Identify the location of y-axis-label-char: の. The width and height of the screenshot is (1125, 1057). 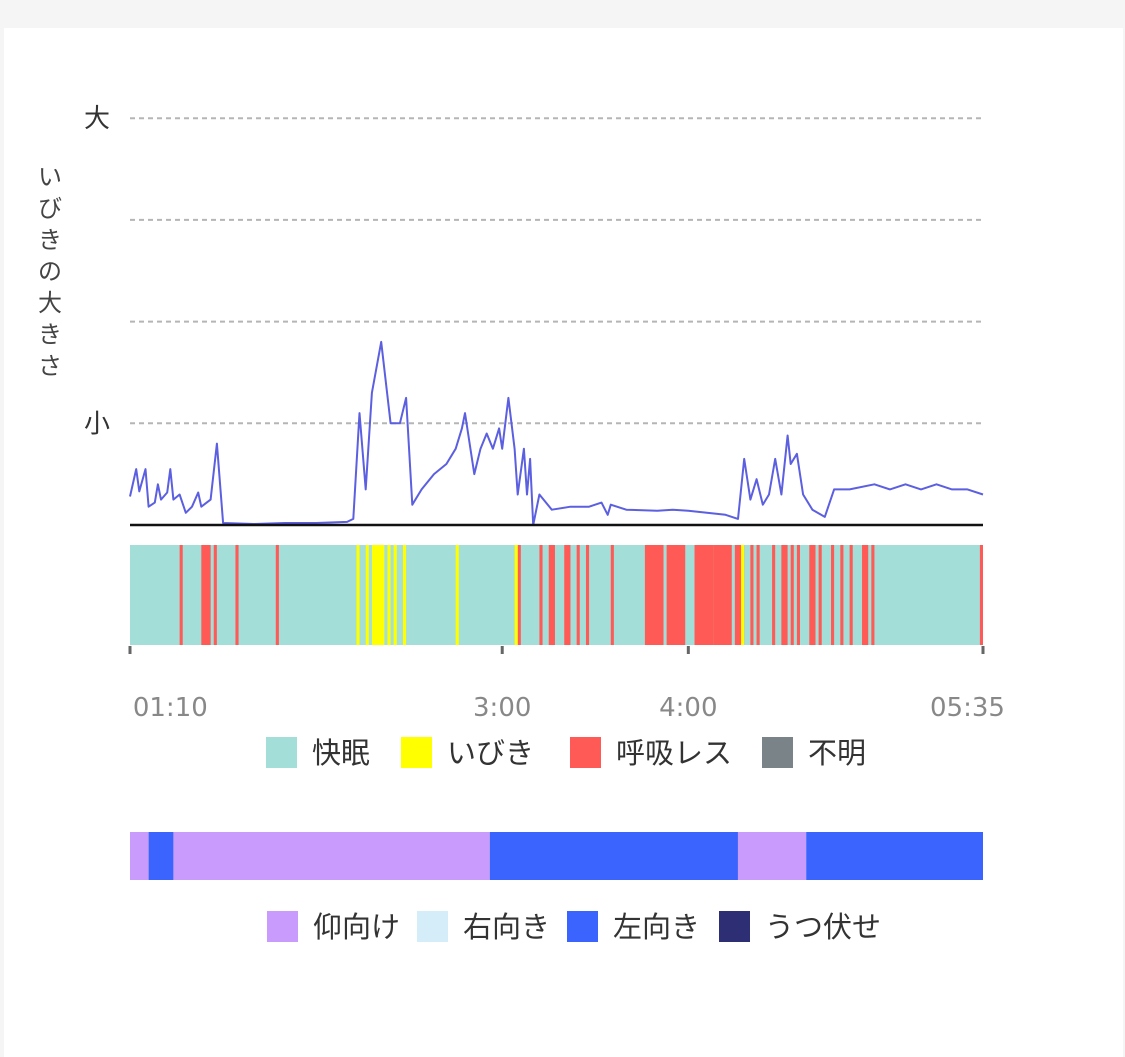
(50, 272).